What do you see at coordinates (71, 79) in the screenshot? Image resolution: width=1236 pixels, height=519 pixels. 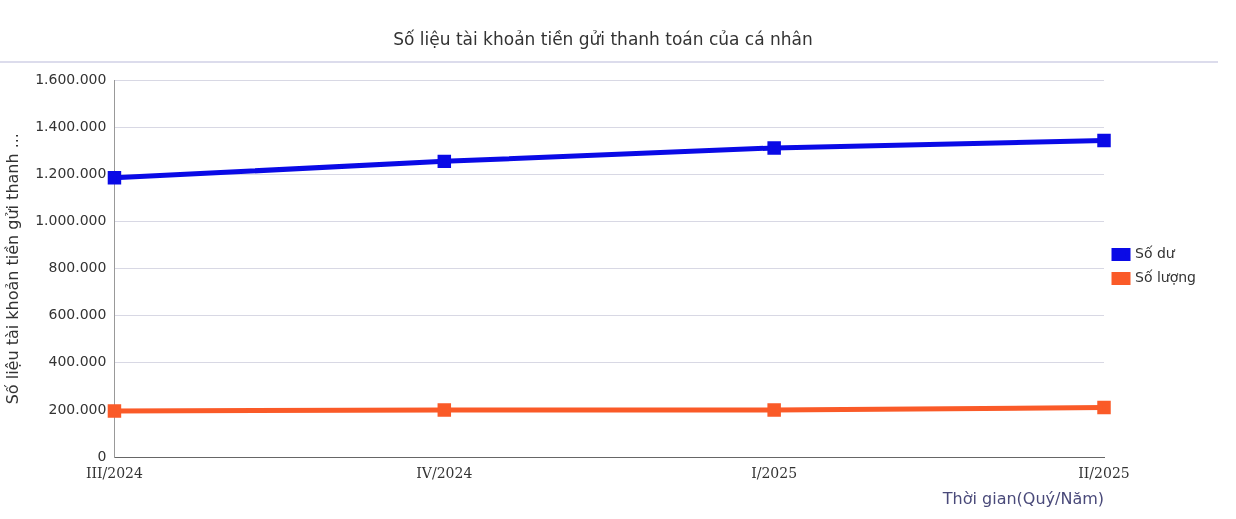 I see `y-tick-label: 1.600.000` at bounding box center [71, 79].